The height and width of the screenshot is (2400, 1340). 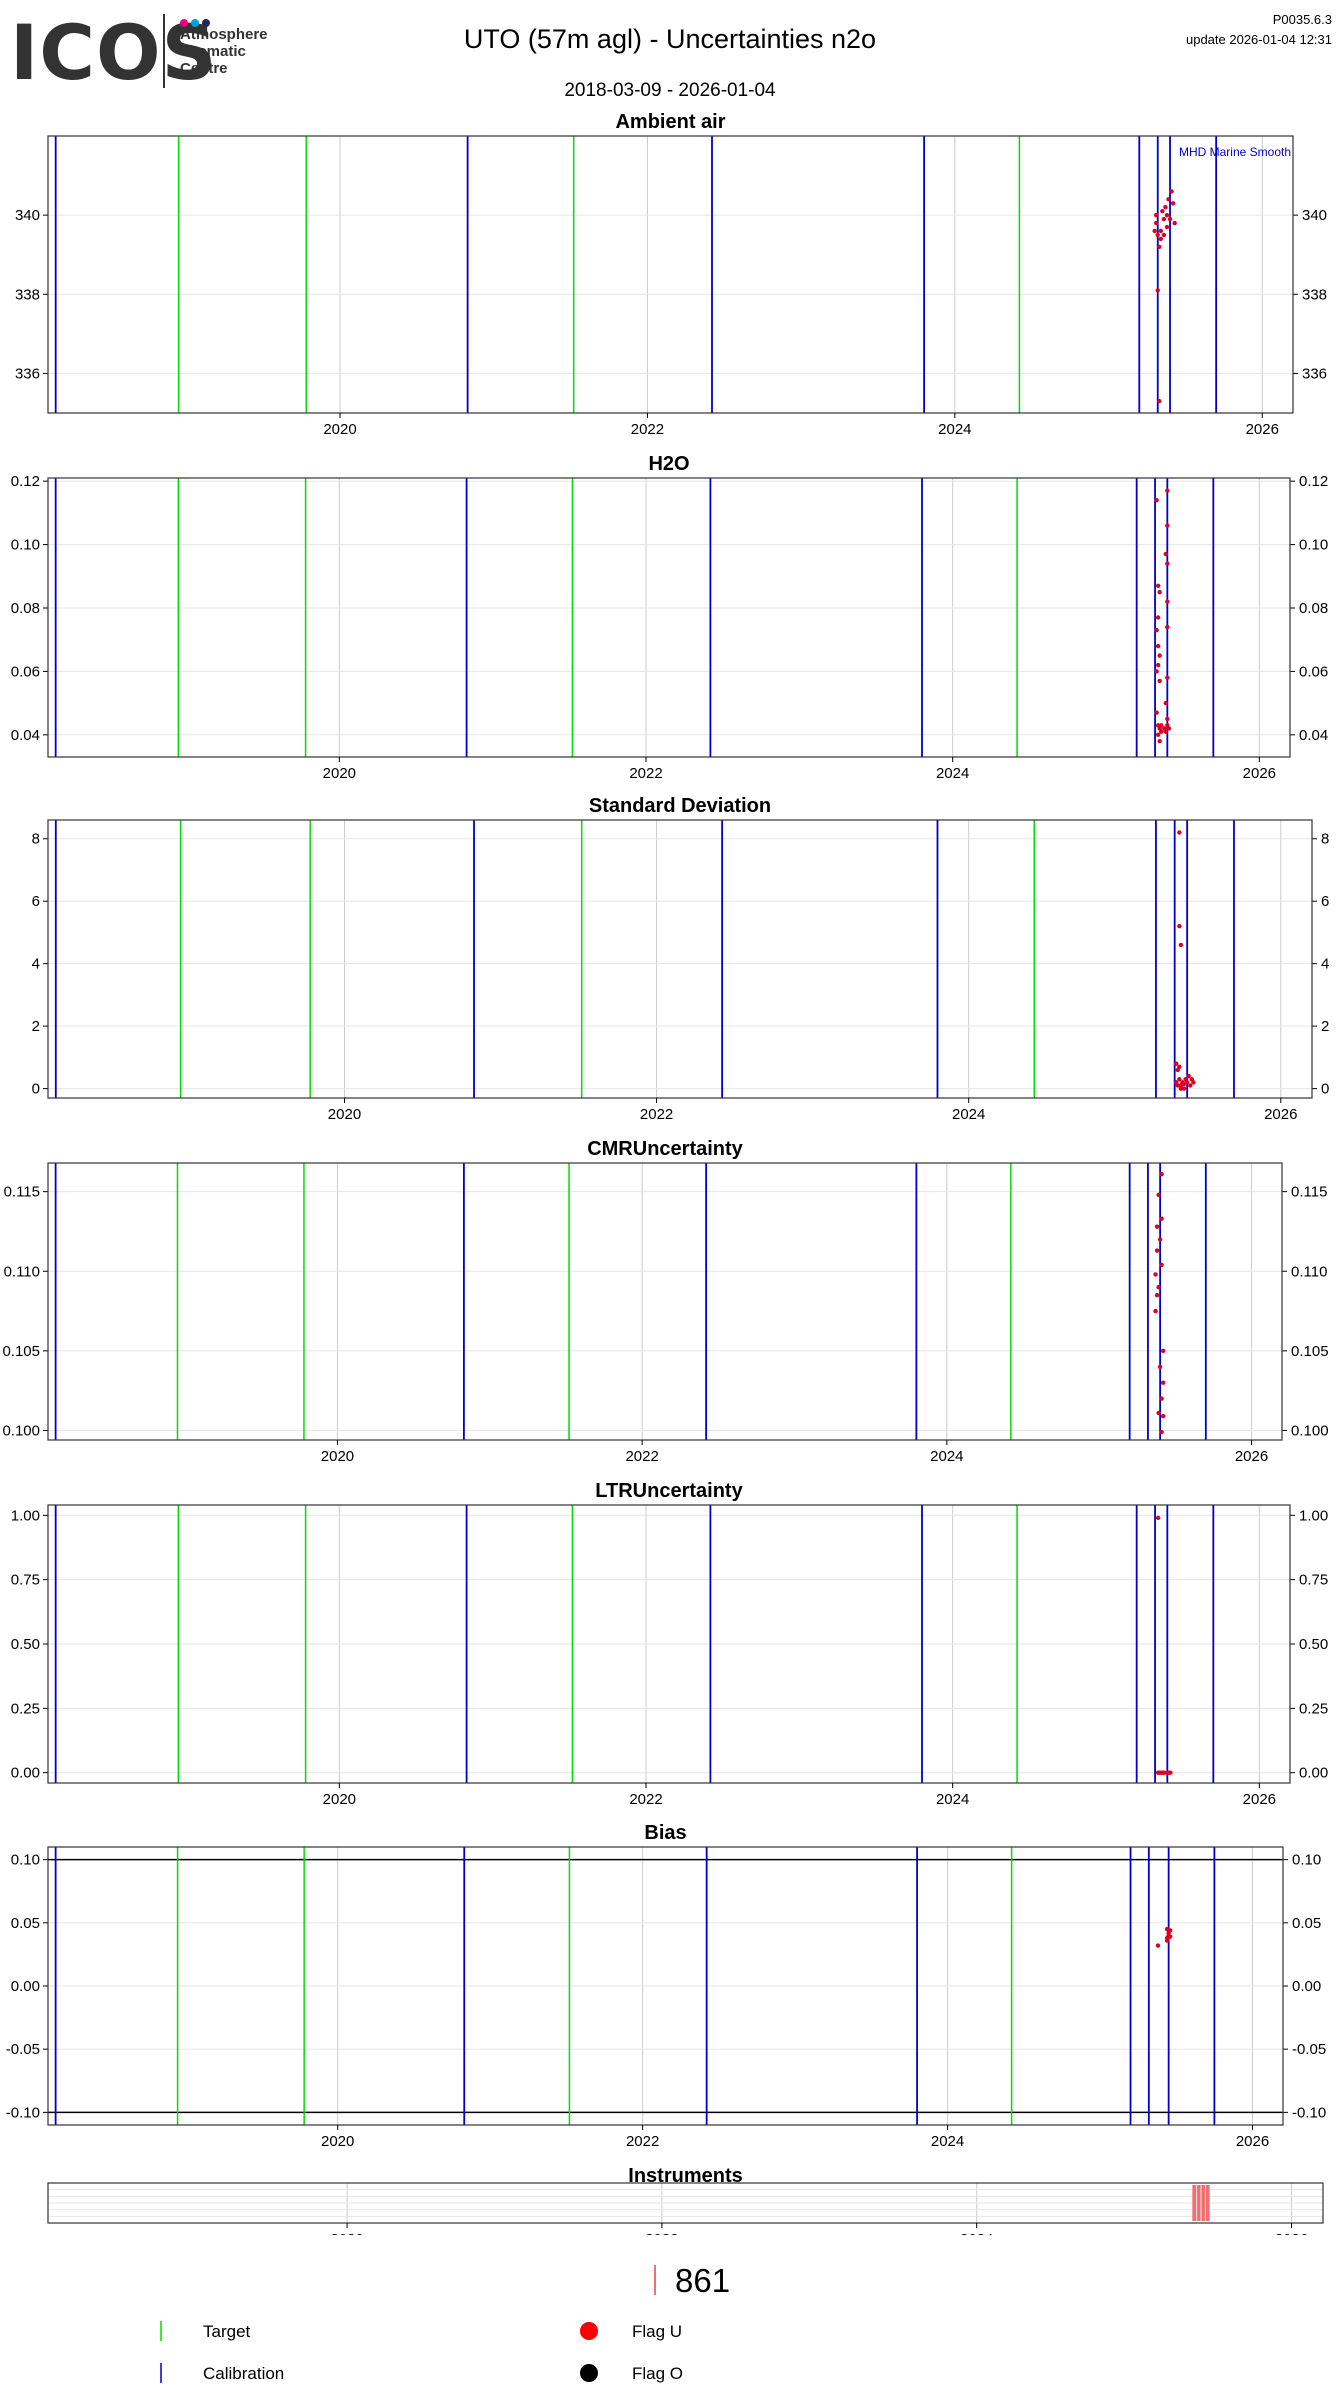 I want to click on legend-flag-u: Flag U, so click(x=631, y=2331).